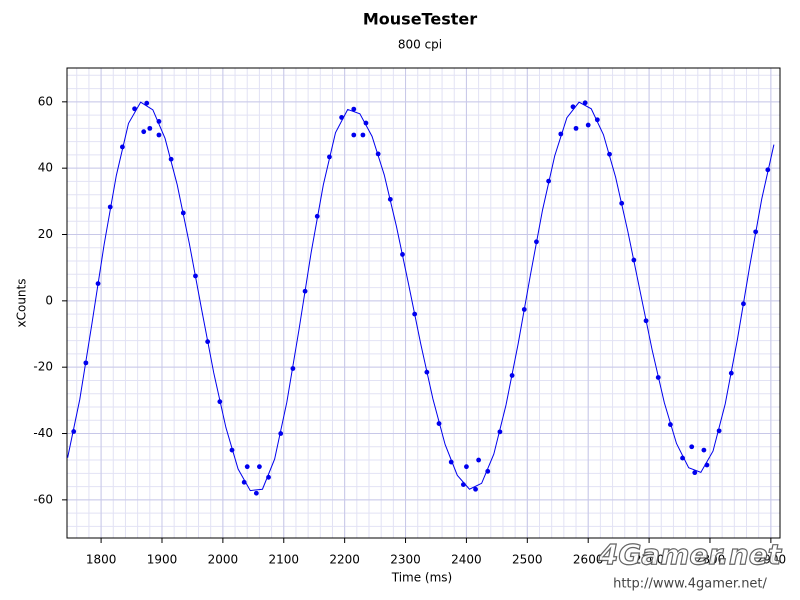 This screenshot has height=600, width=800. What do you see at coordinates (162, 560) in the screenshot?
I see `x-tick-label: 1900` at bounding box center [162, 560].